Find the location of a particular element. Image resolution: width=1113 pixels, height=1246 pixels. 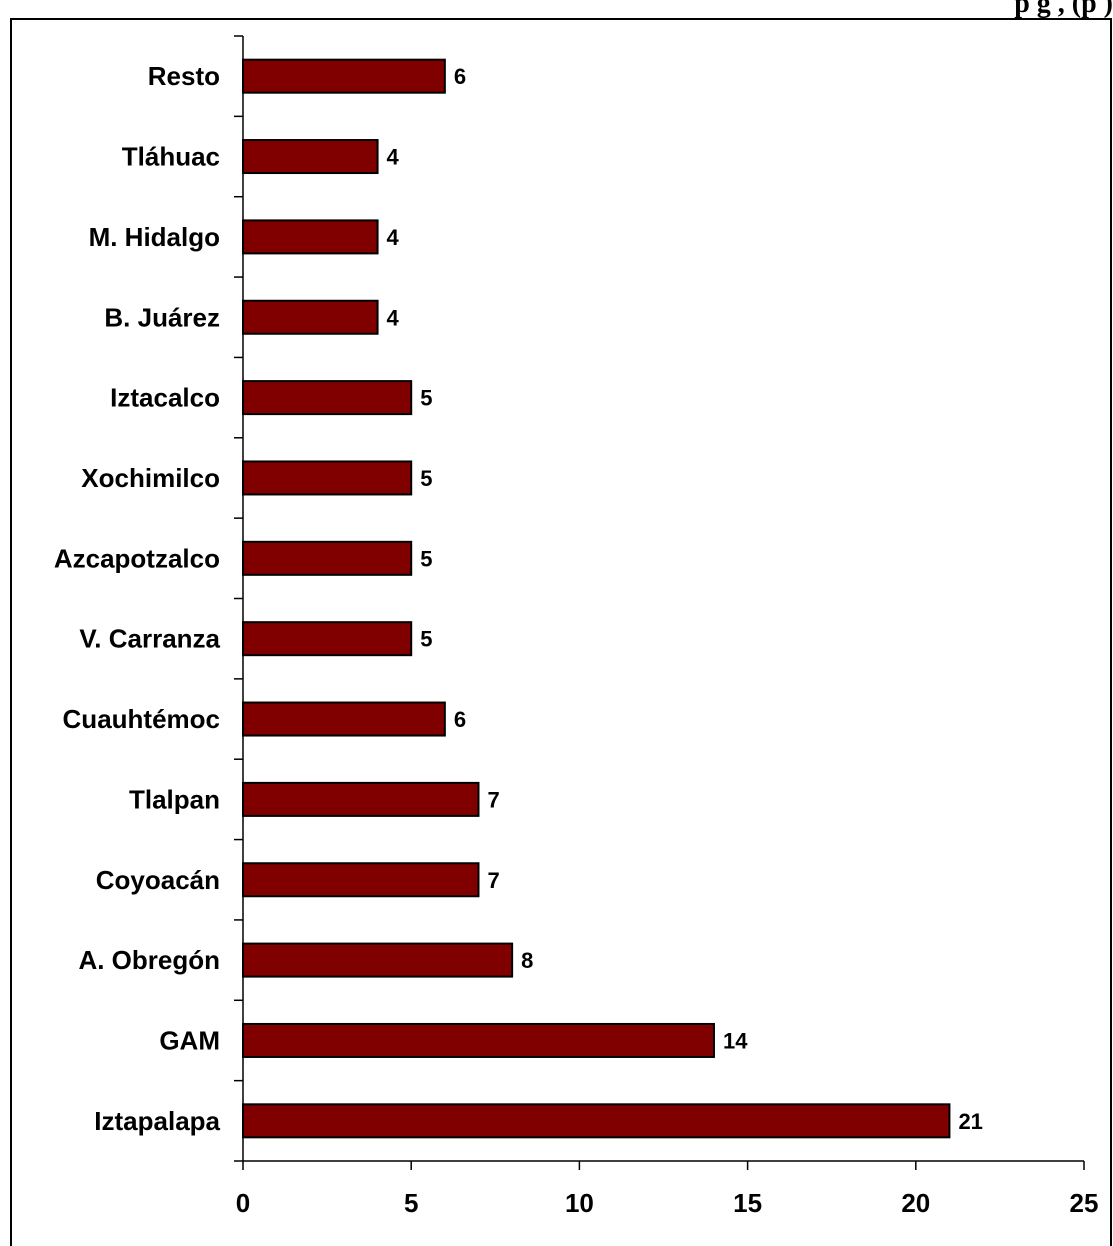

category-label: Azcapotzalco is located at coordinates (137, 558).